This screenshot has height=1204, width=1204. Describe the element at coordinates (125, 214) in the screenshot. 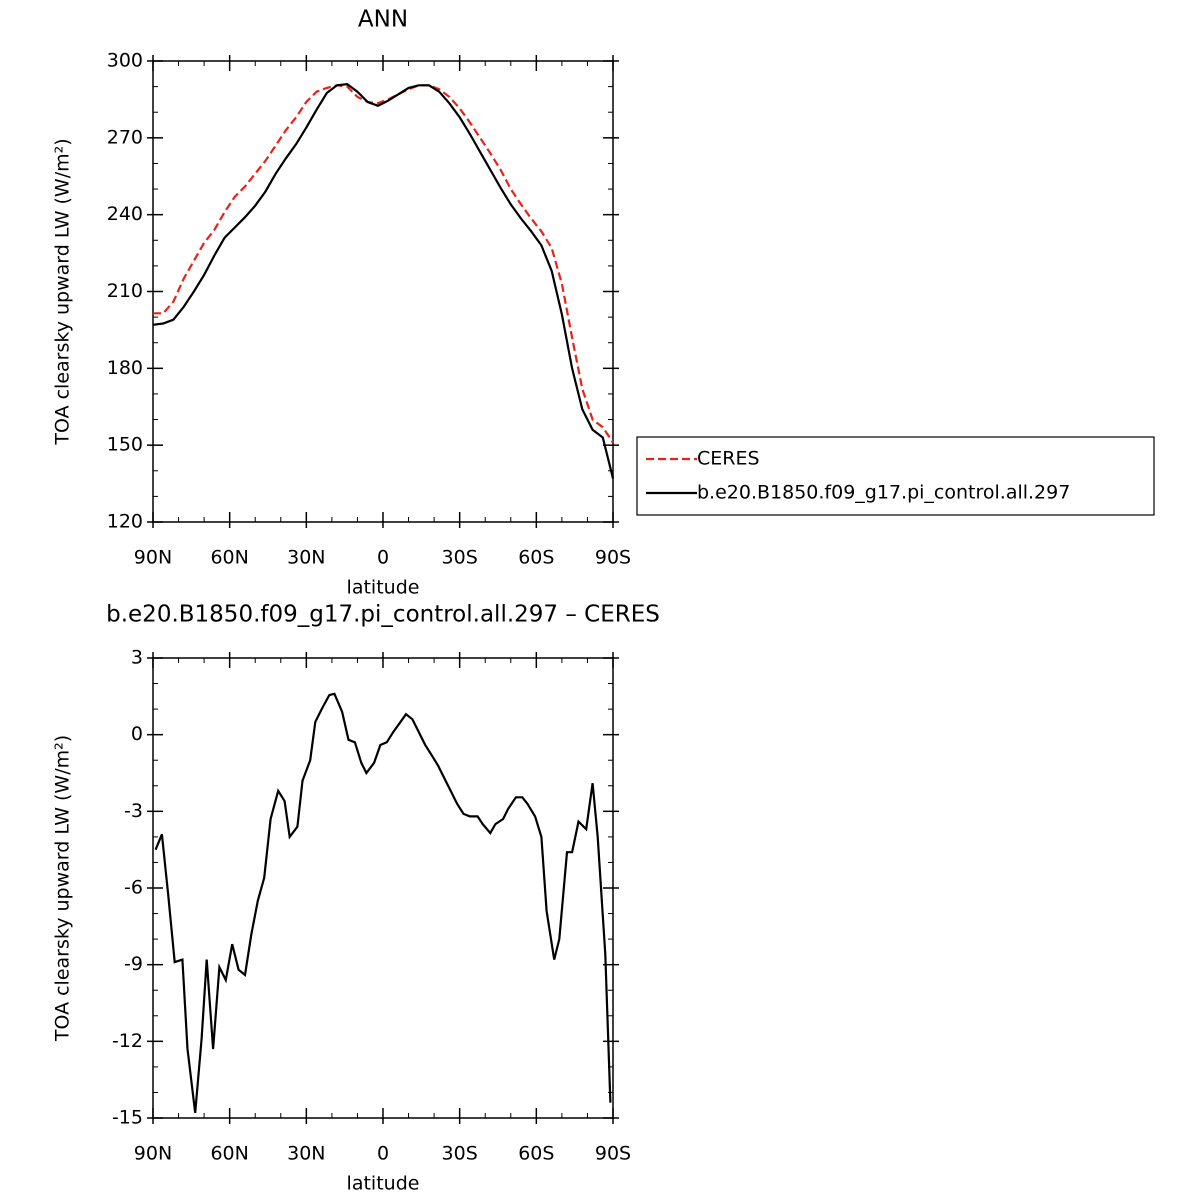

I see `y-tick-label: 240` at that location.